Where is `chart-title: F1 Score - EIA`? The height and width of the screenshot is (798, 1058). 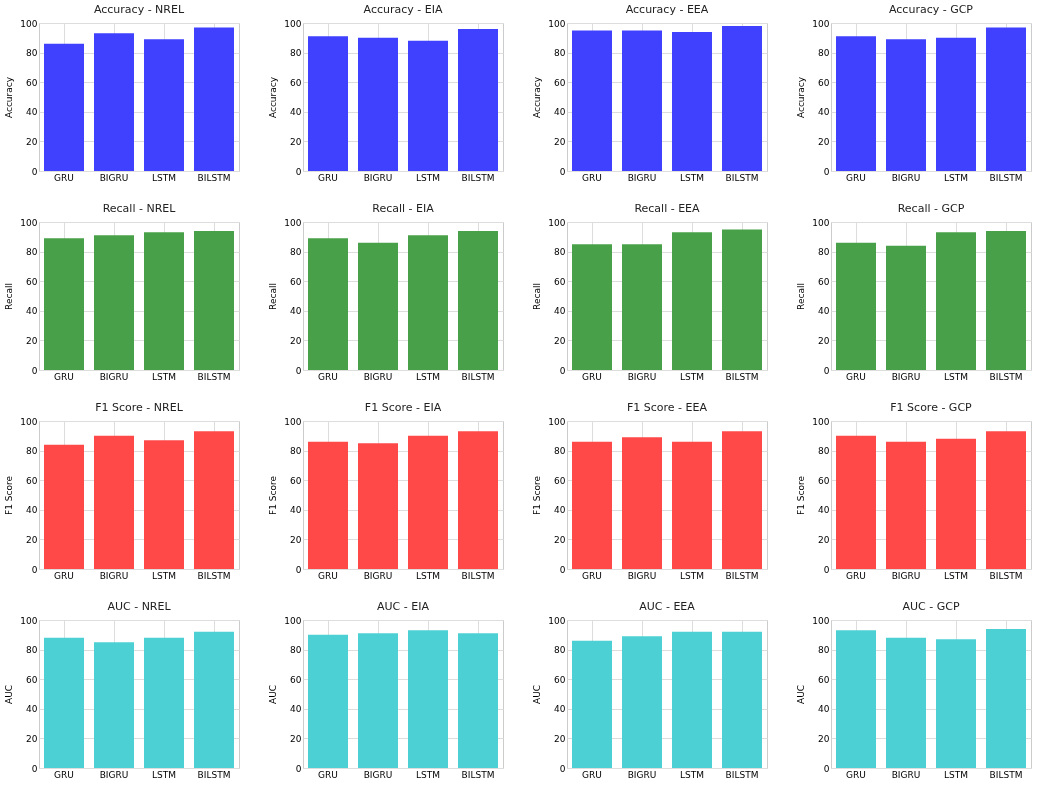
chart-title: F1 Score - EIA is located at coordinates (403, 407).